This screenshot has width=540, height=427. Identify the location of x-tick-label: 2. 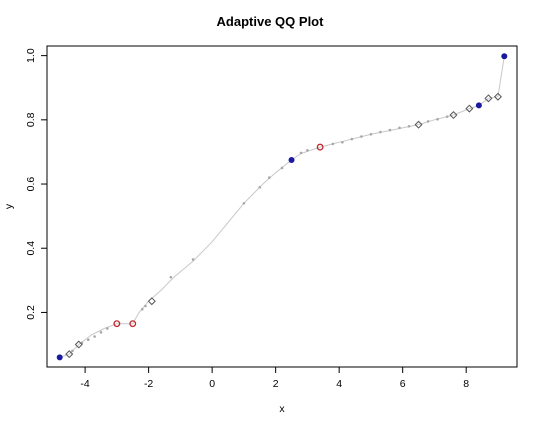
(276, 384).